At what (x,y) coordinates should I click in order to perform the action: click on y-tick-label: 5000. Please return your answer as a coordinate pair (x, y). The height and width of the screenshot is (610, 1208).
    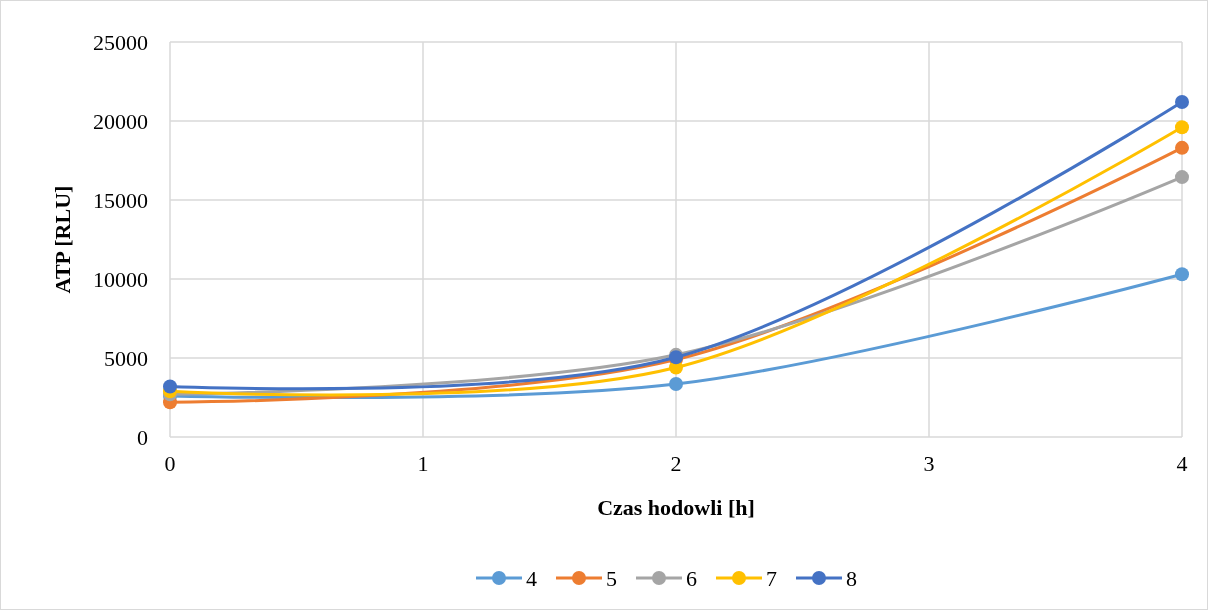
    Looking at the image, I should click on (126, 358).